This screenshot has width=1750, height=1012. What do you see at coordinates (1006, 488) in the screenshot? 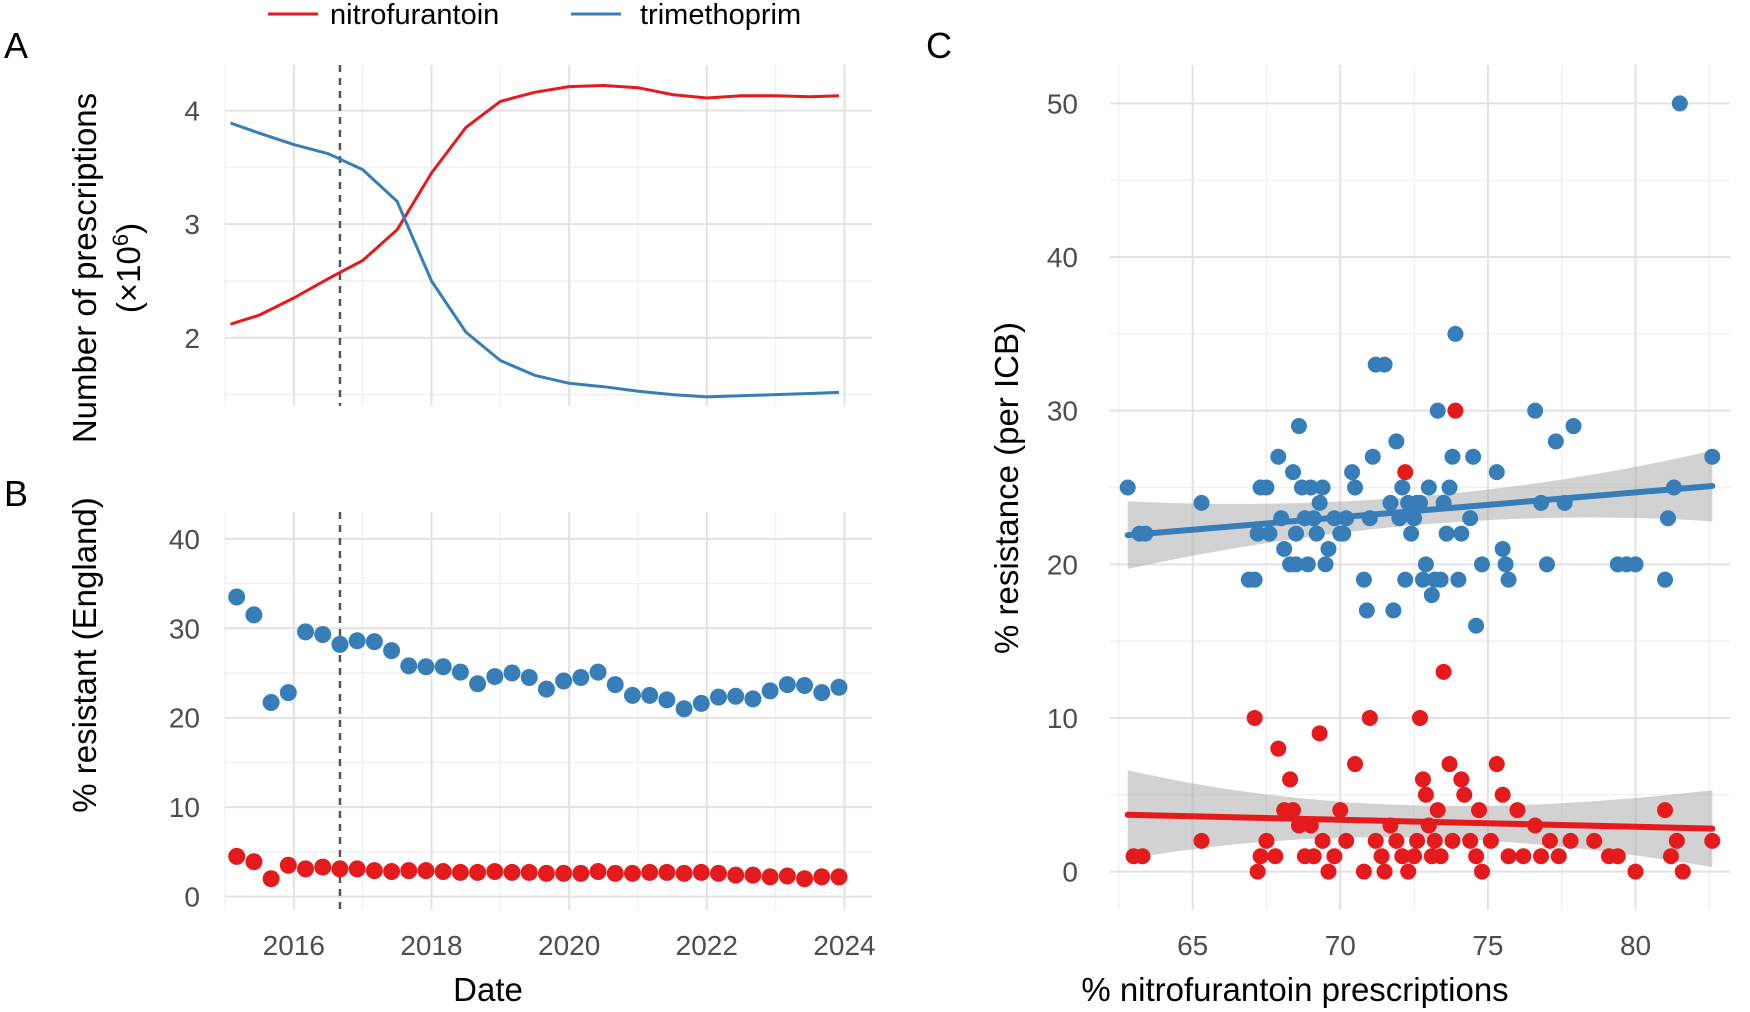
I see `panel-c-y-axis-title: % resistance (per ICB)` at bounding box center [1006, 488].